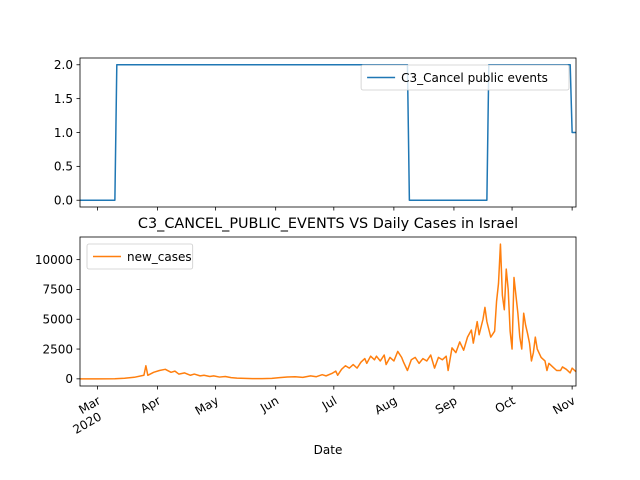 The height and width of the screenshot is (480, 640). Describe the element at coordinates (63, 133) in the screenshot. I see `y-tick-label: 1.0` at that location.